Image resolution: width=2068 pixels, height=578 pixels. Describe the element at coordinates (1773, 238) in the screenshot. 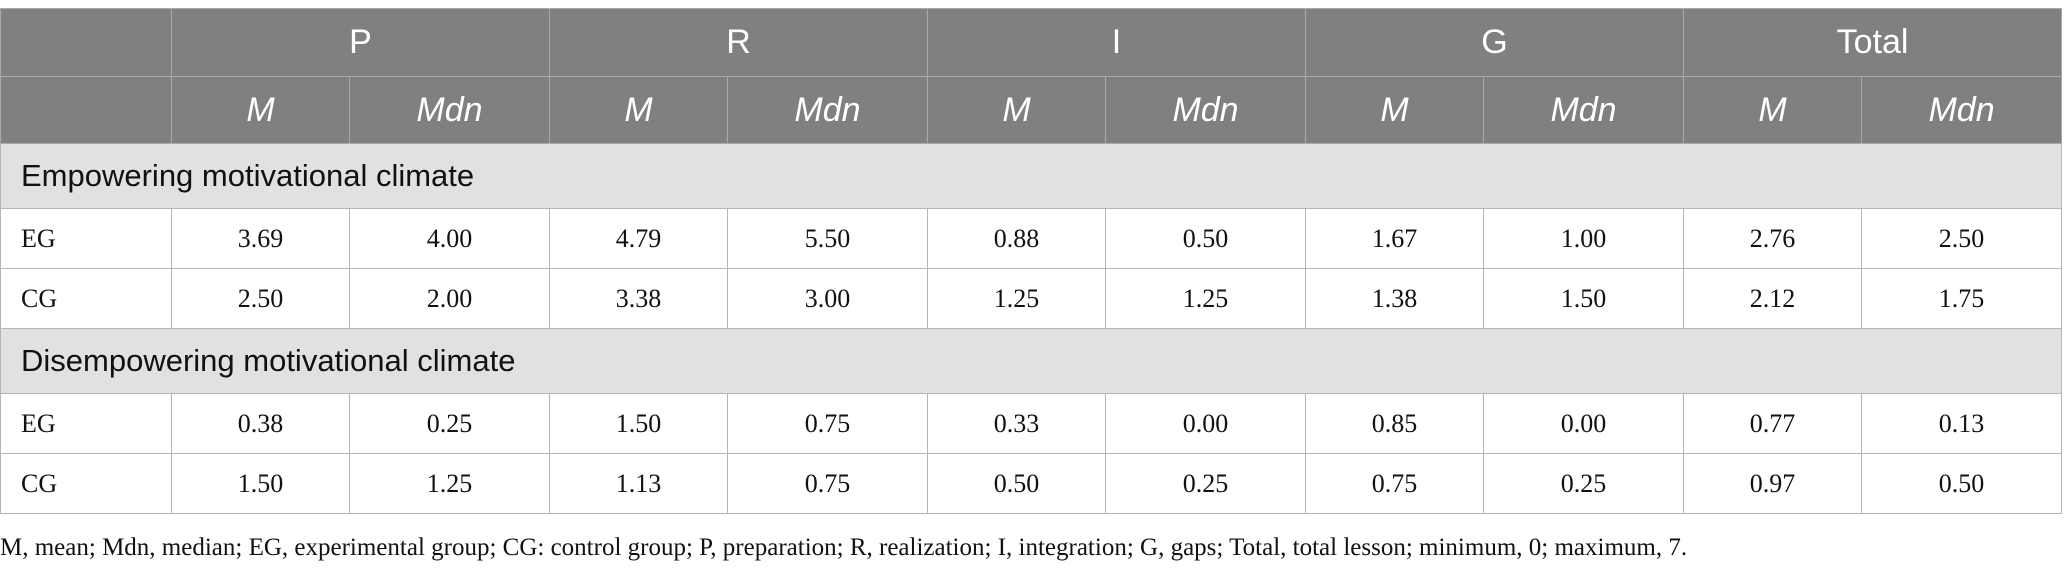

I see `value-cell: 2.76` at that location.